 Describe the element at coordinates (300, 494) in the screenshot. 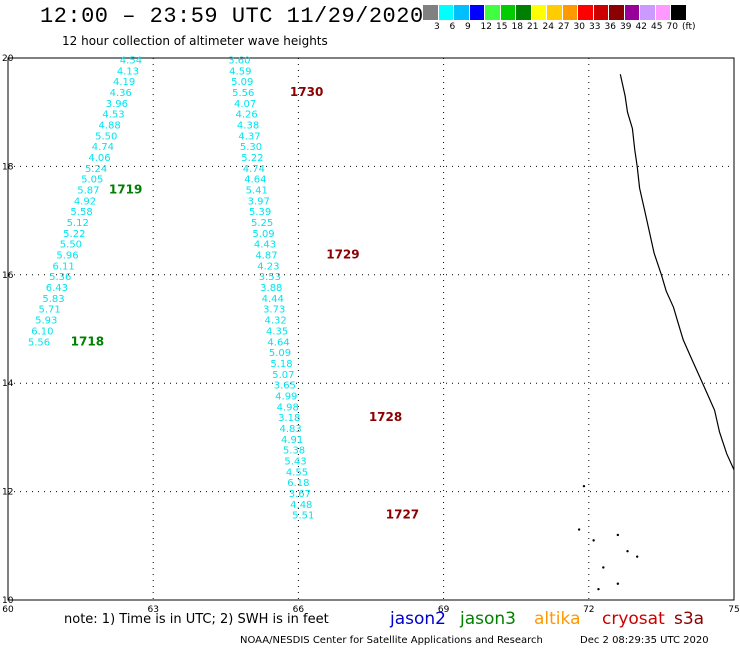

I see `wave-height-value: 3.67` at that location.